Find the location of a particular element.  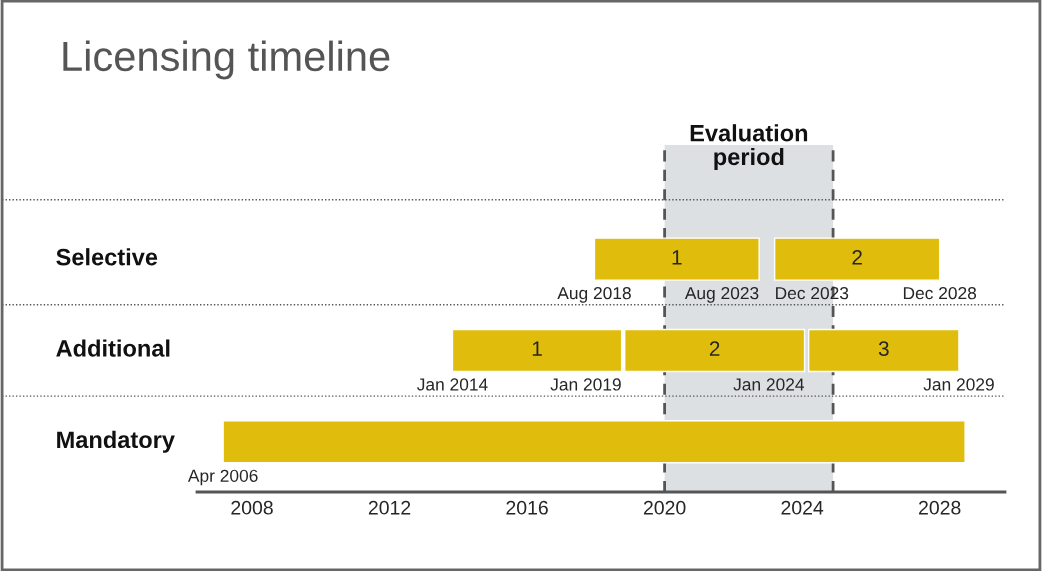

annotation: 3 is located at coordinates (883, 349).